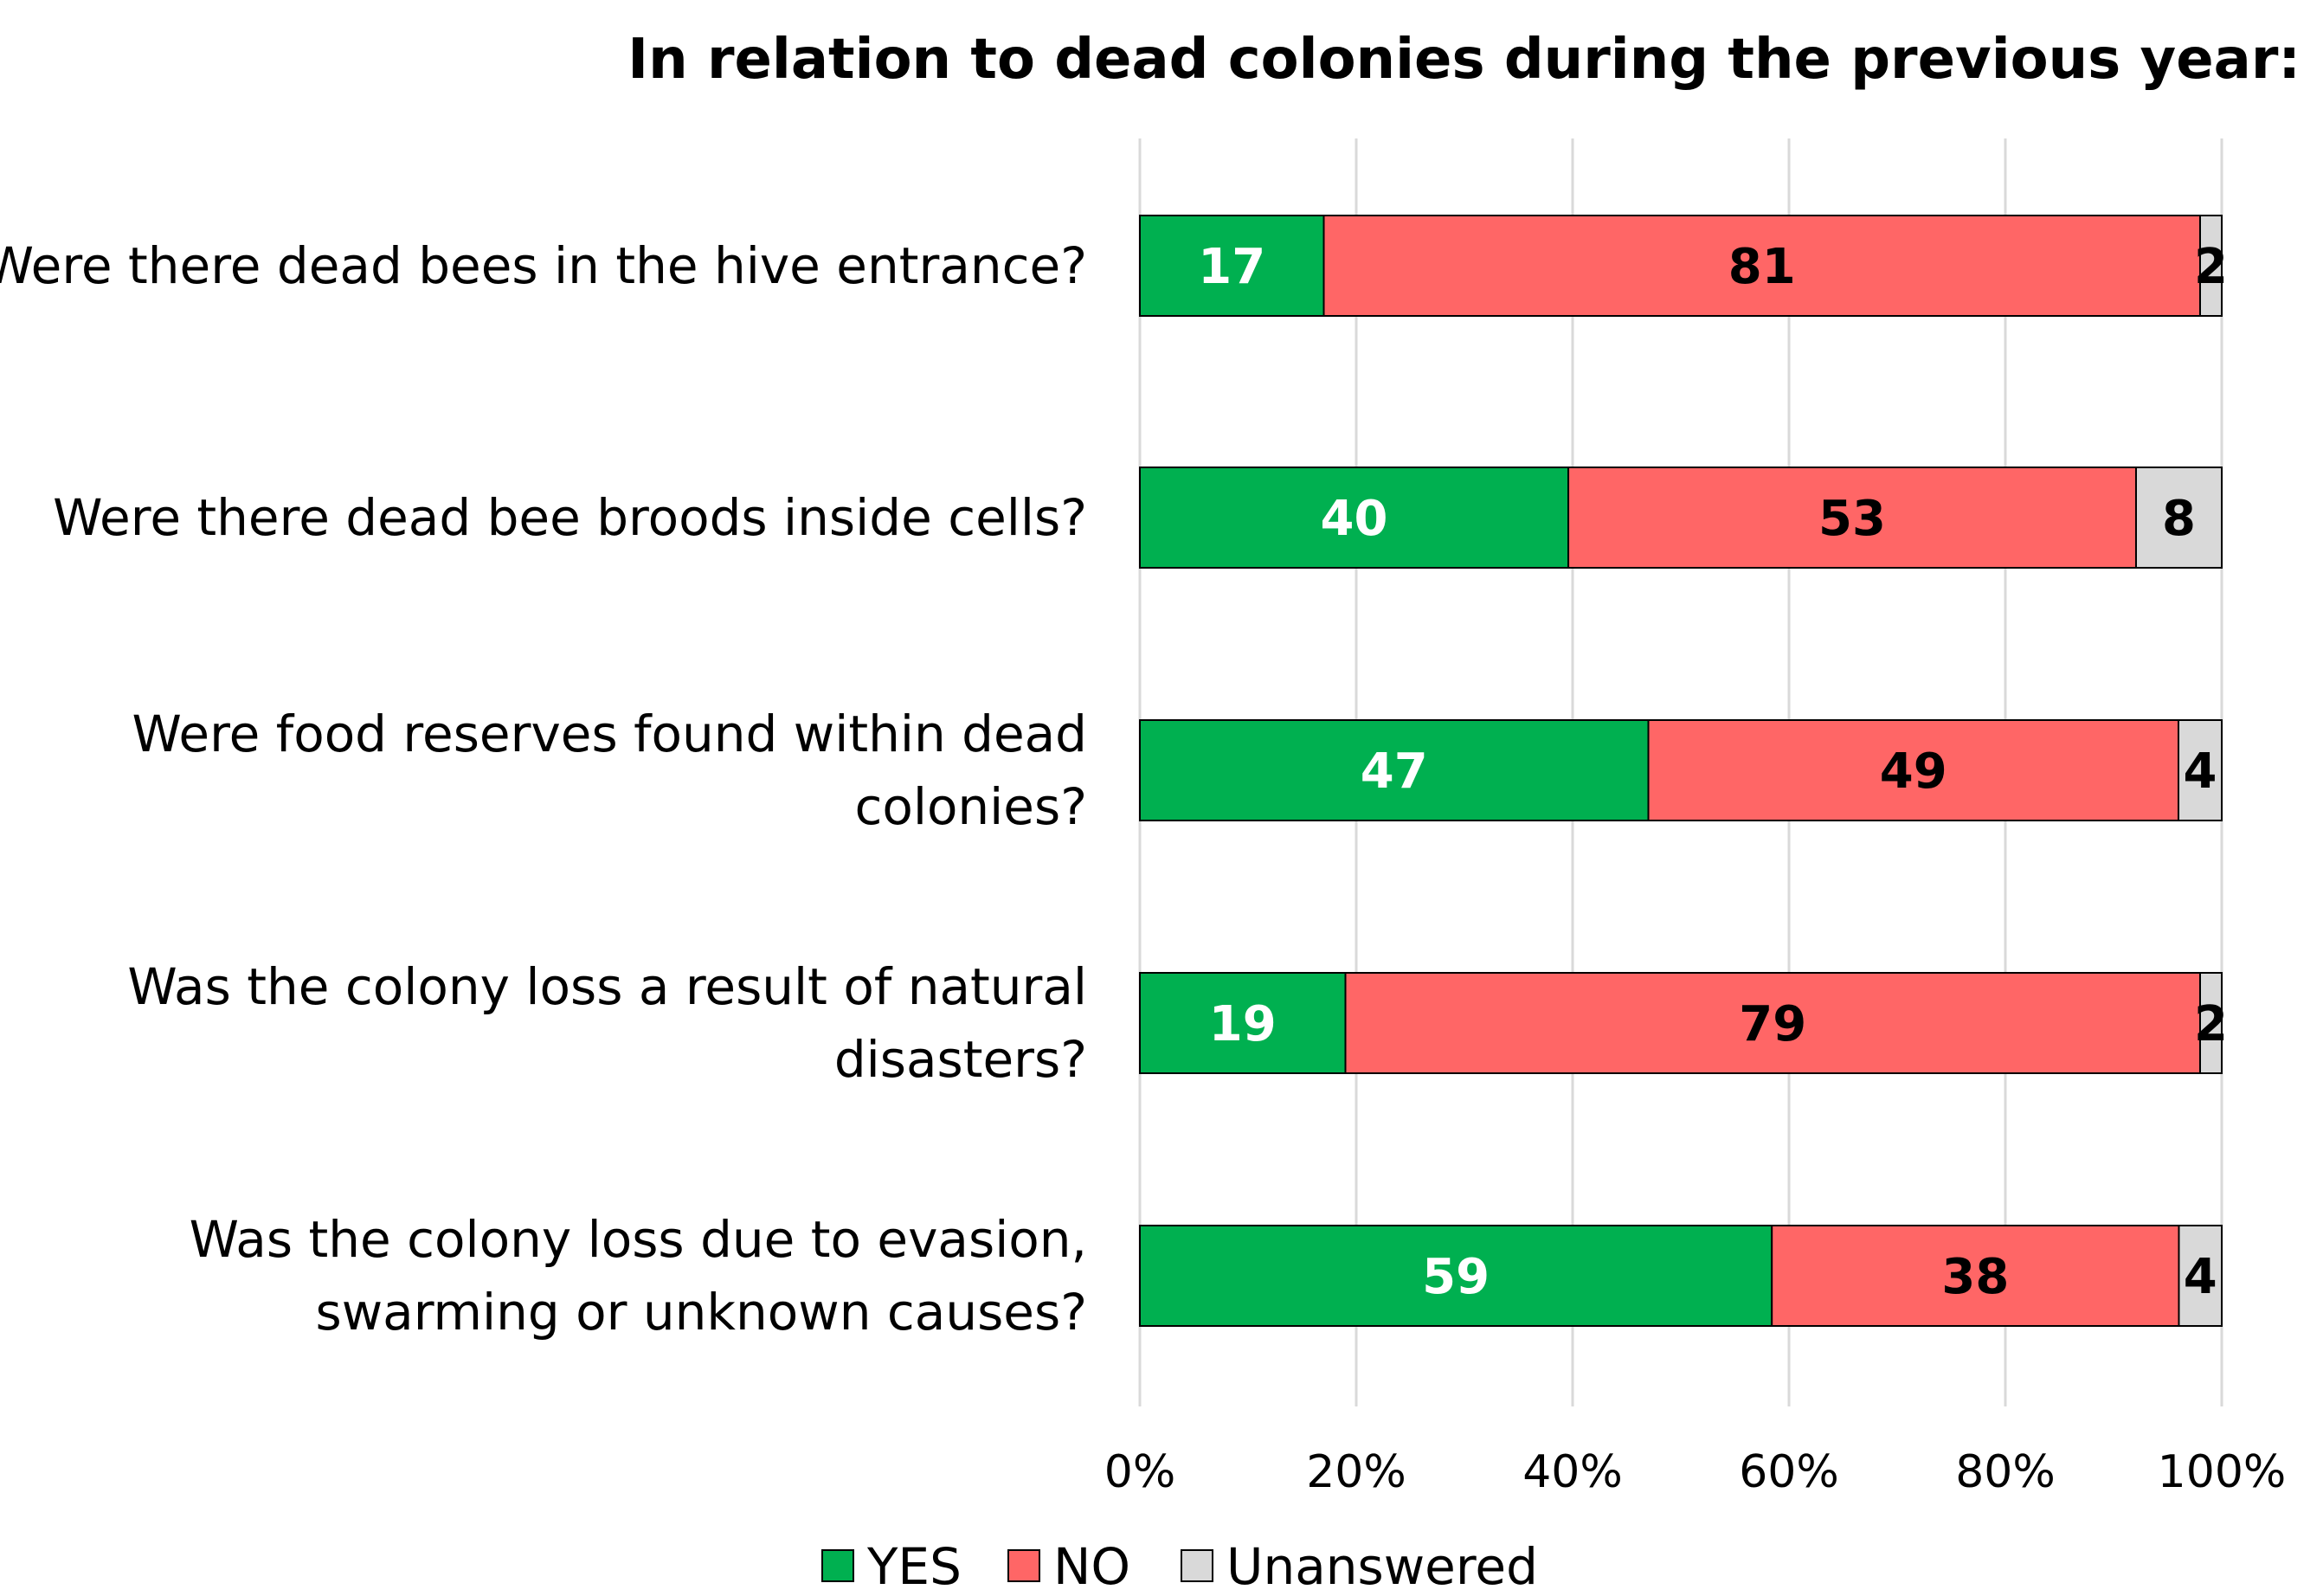 The image size is (2323, 1596). Describe the element at coordinates (2005, 1472) in the screenshot. I see `x-tick-label: 80%` at that location.